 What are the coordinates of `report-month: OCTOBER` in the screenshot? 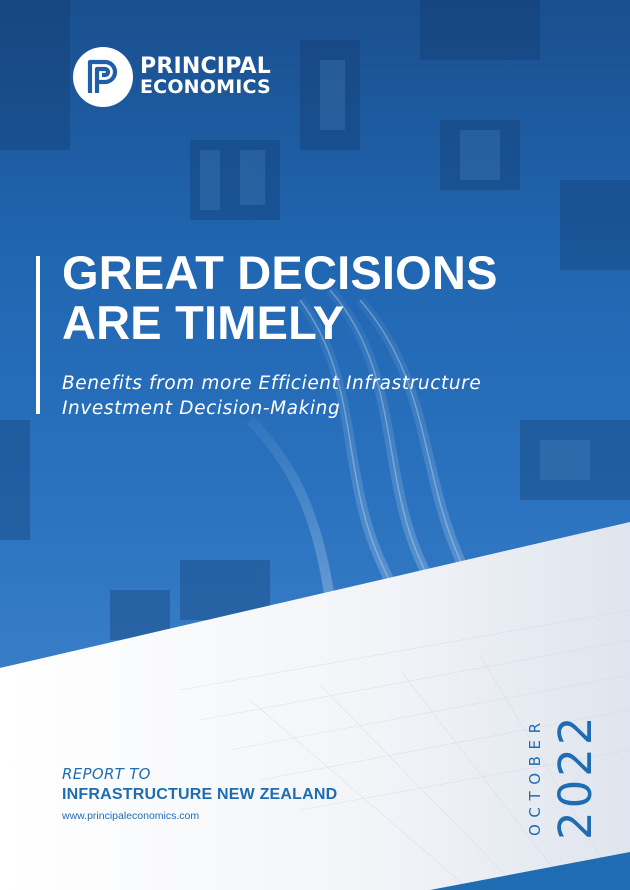 It's located at (535, 776).